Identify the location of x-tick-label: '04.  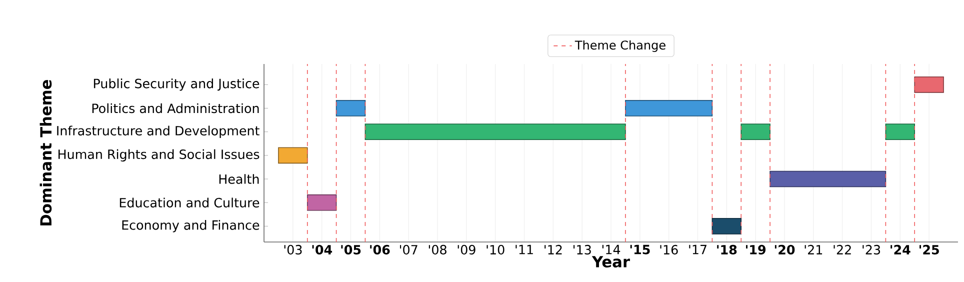
(322, 249).